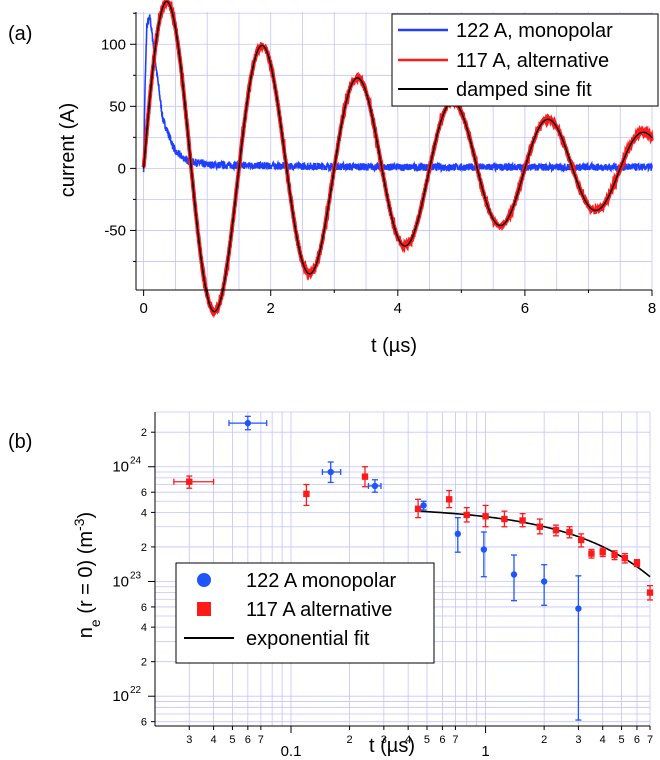 This screenshot has width=660, height=760. Describe the element at coordinates (485, 751) in the screenshot. I see `x-tick-label: 1` at that location.